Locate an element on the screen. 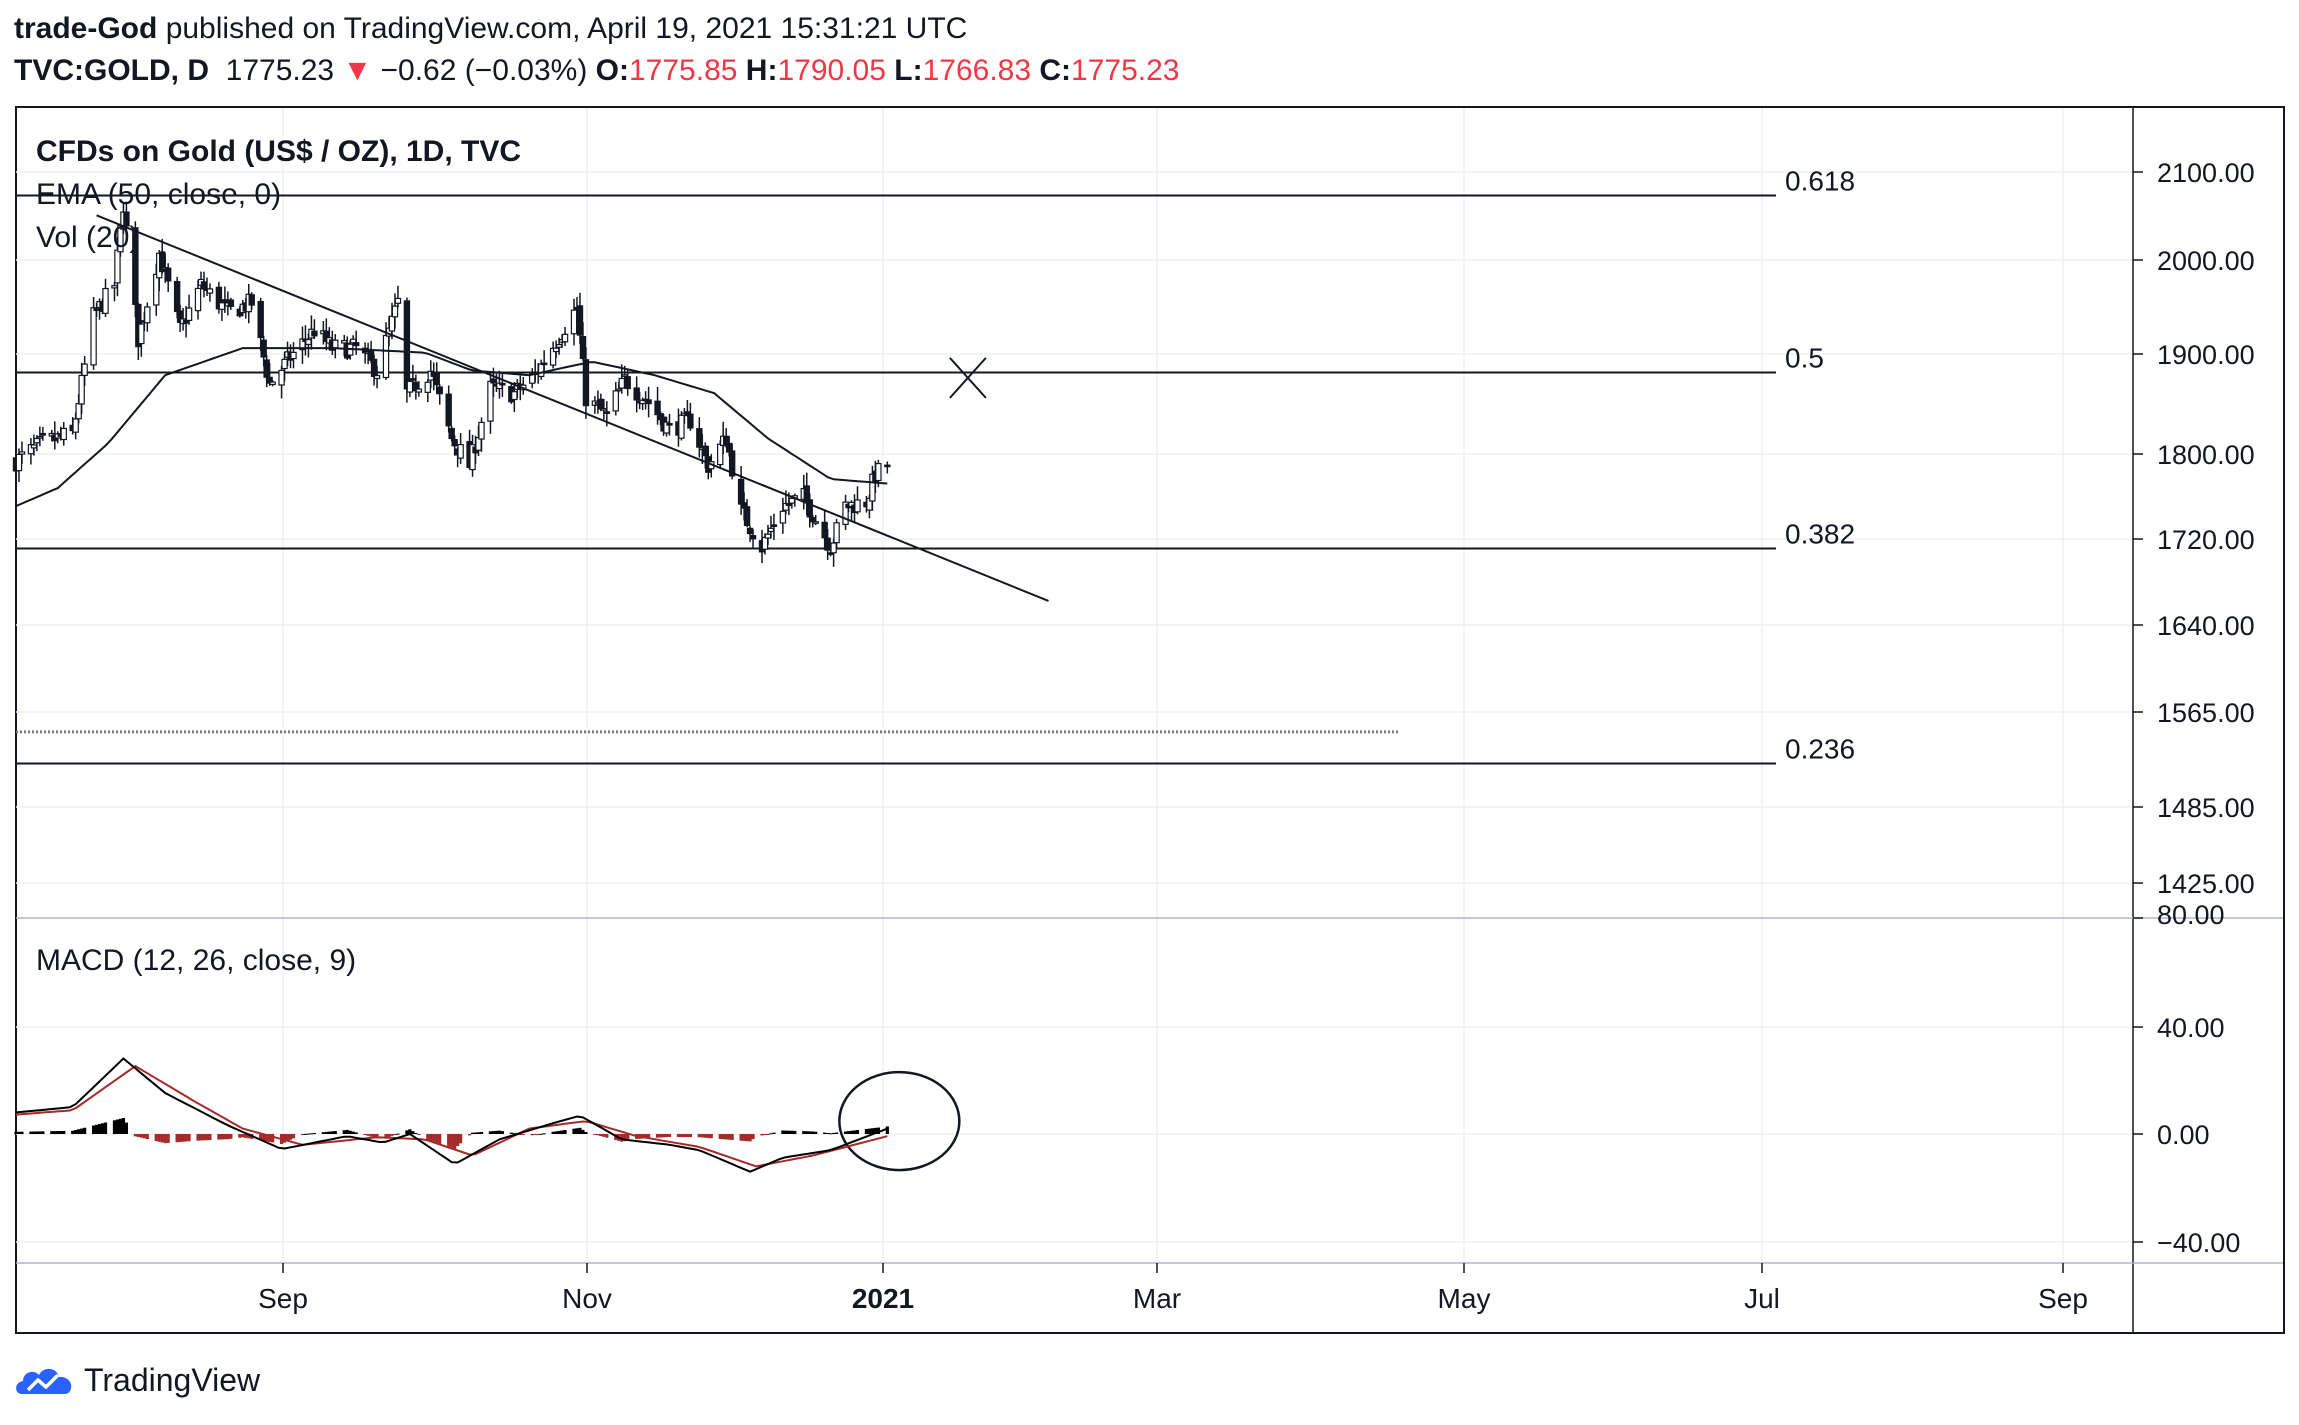 This screenshot has width=2299, height=1425. price-tick-label: 2000.00 is located at coordinates (2206, 261).